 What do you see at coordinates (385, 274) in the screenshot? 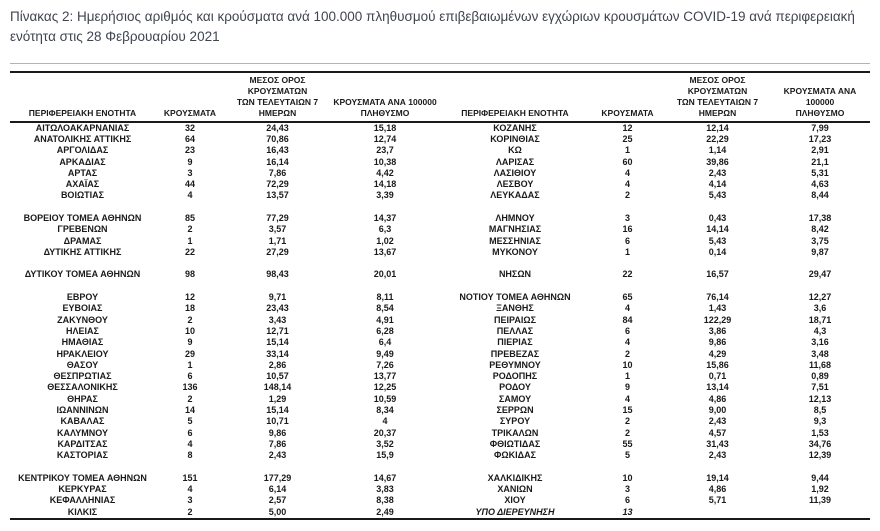
I see `cell-per100k-left: 20,01` at bounding box center [385, 274].